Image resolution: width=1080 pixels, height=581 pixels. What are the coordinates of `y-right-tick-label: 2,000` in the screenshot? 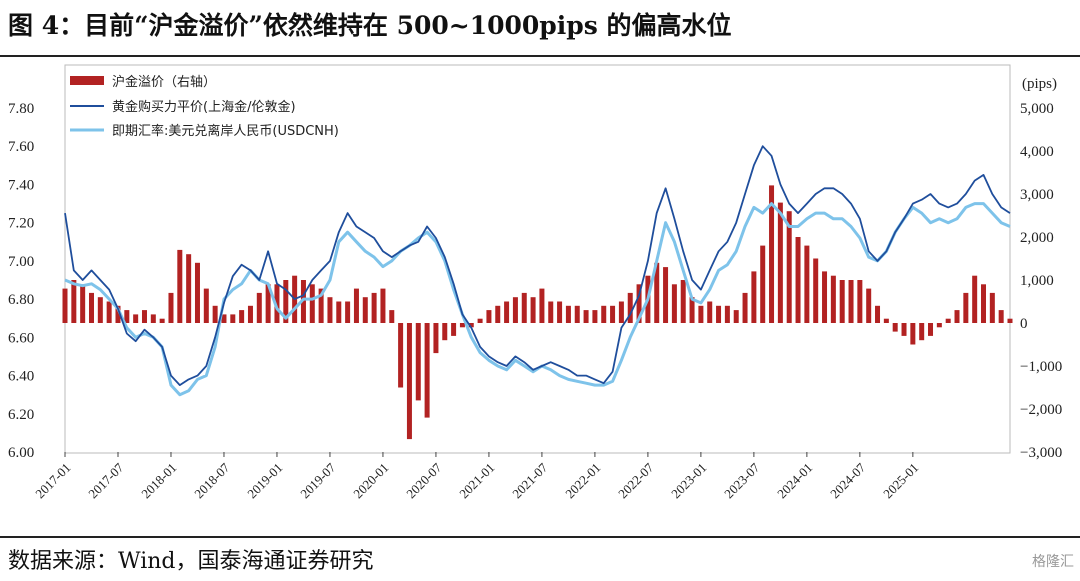 It's located at (1037, 238).